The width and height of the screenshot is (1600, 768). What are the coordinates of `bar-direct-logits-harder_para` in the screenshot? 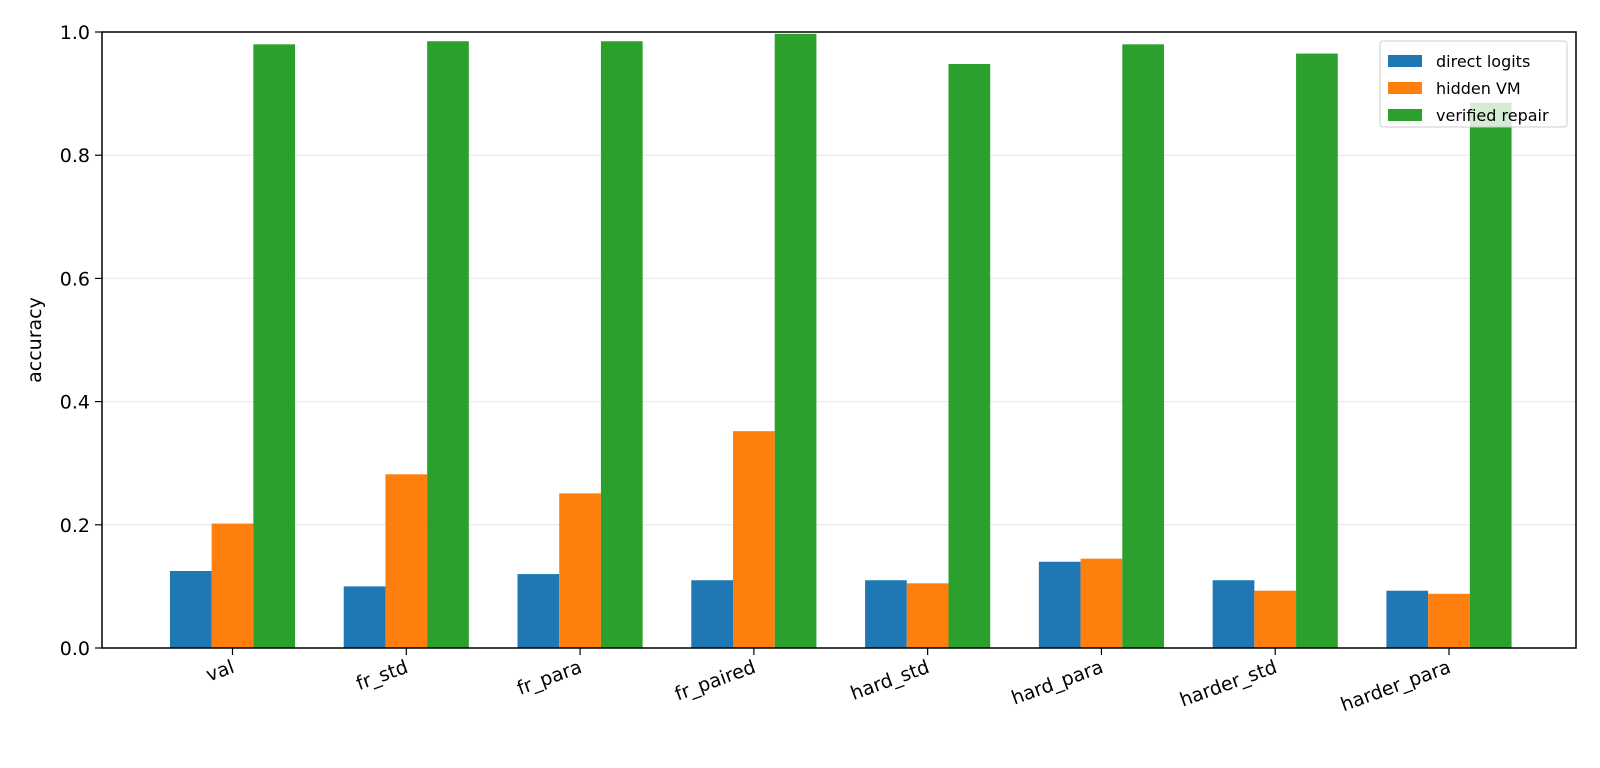 It's located at (1407, 619).